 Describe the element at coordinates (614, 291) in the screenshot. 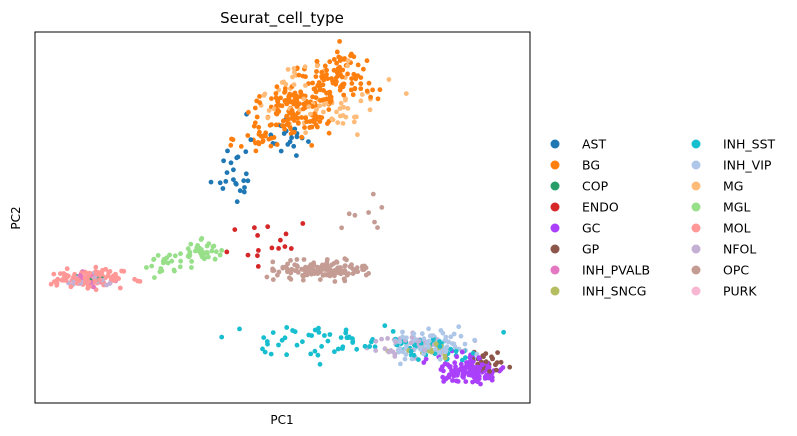

I see `legend-label: INH_SNCG` at that location.